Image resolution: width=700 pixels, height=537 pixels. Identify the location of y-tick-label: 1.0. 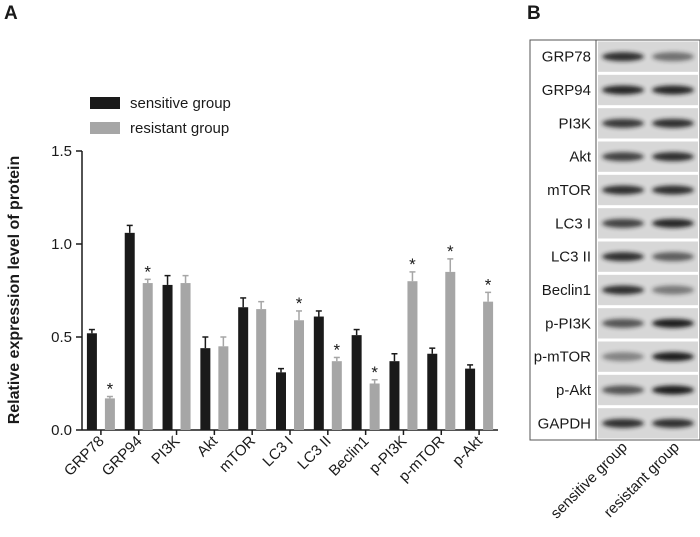
(61, 244).